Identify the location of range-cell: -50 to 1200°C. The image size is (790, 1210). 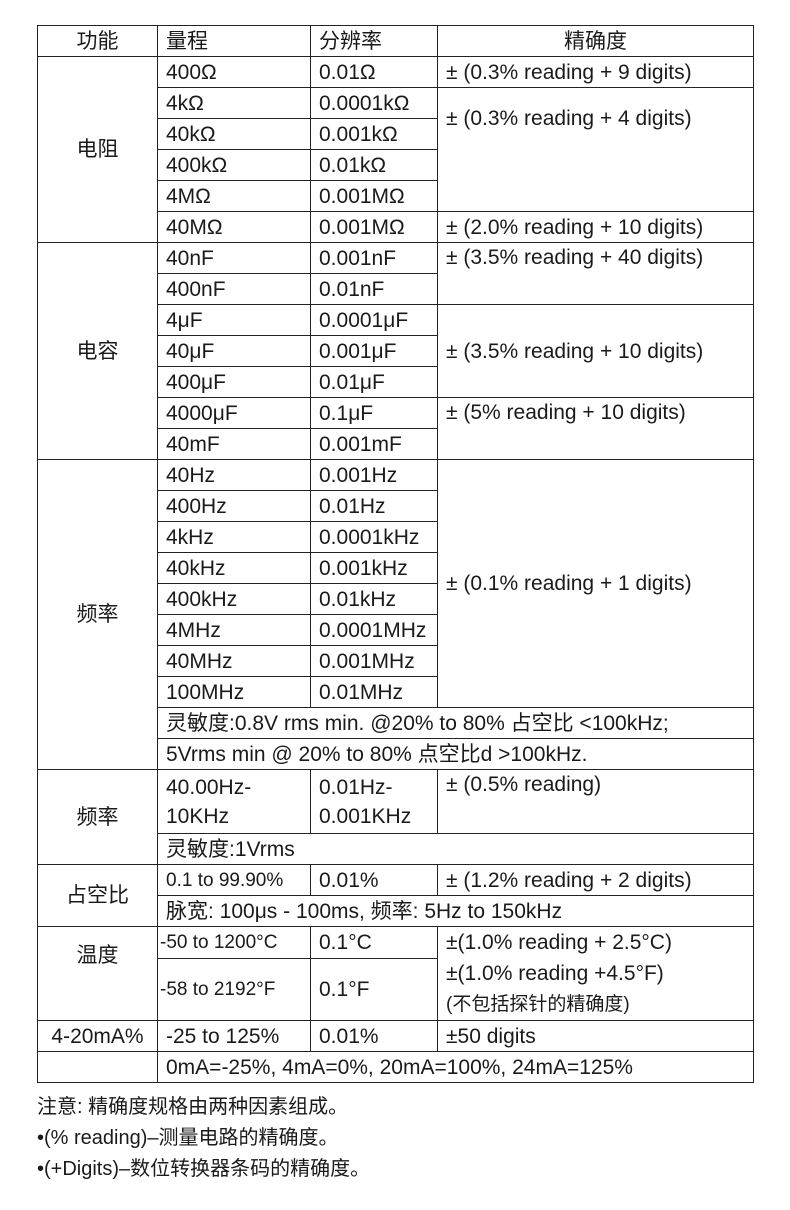
(234, 942).